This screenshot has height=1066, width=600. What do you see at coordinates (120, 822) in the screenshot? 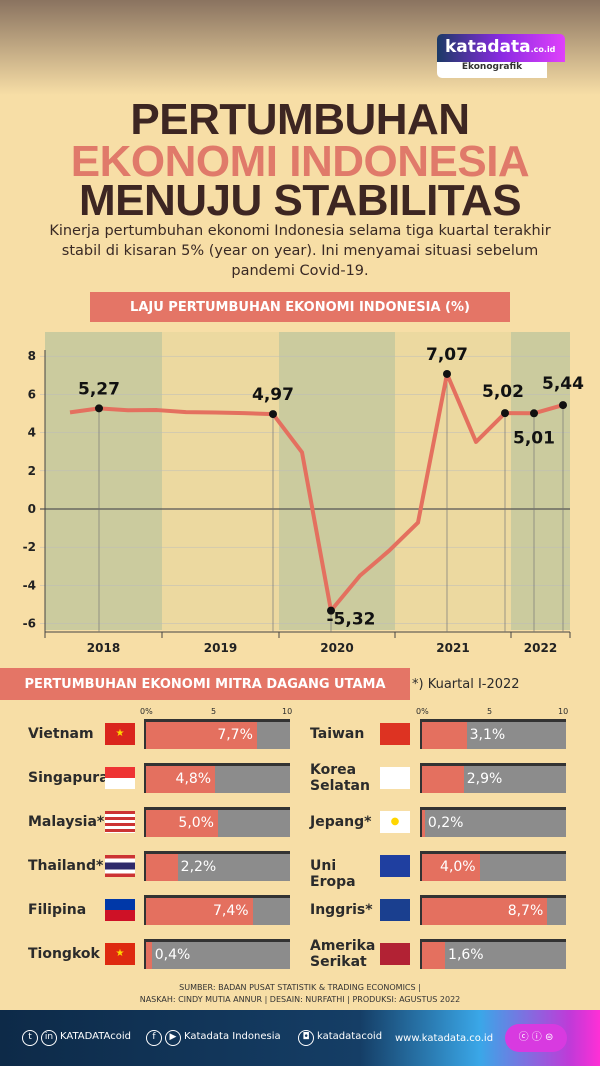
I see `malaysia-flag-icon` at bounding box center [120, 822].